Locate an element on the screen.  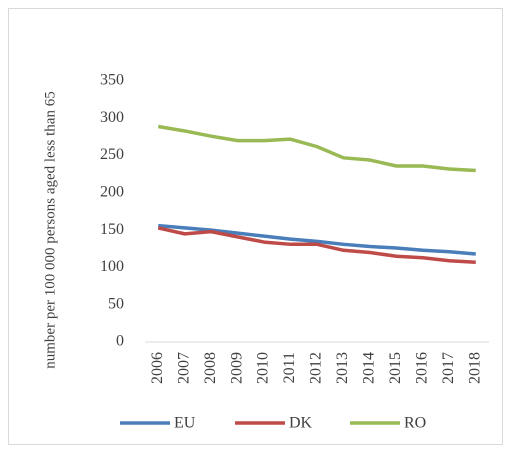
x-tick-label: 2014 is located at coordinates (369, 368).